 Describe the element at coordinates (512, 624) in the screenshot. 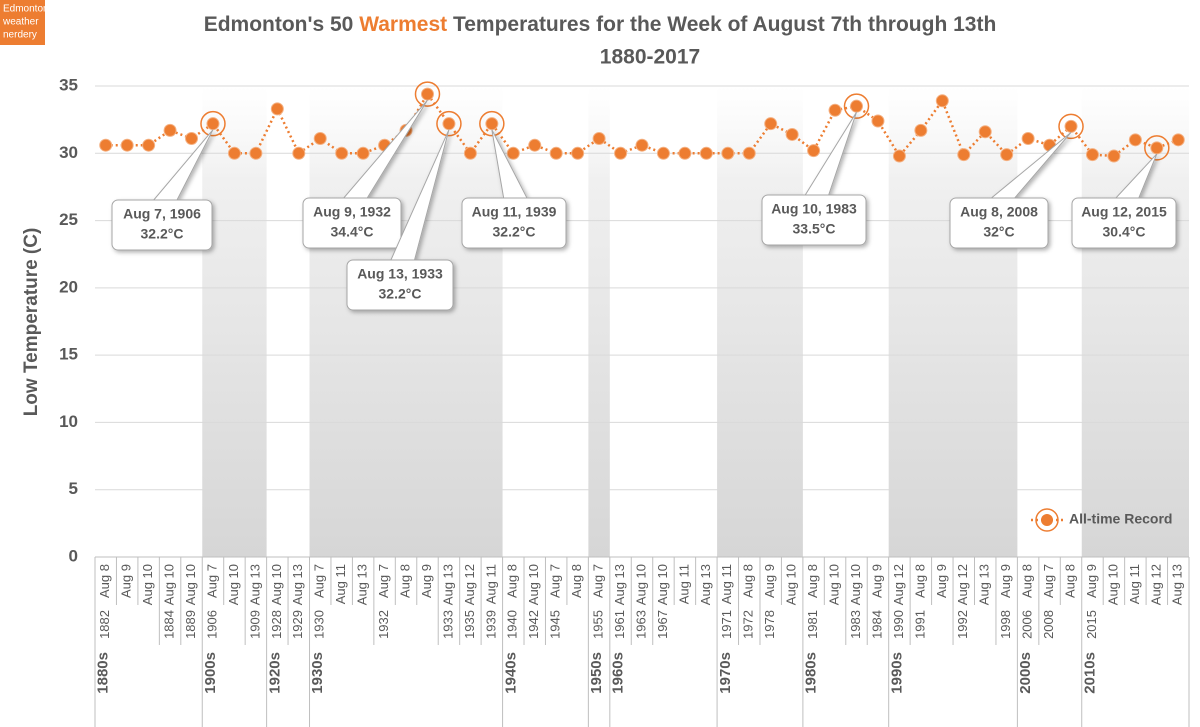

I see `year-label: 1940` at that location.